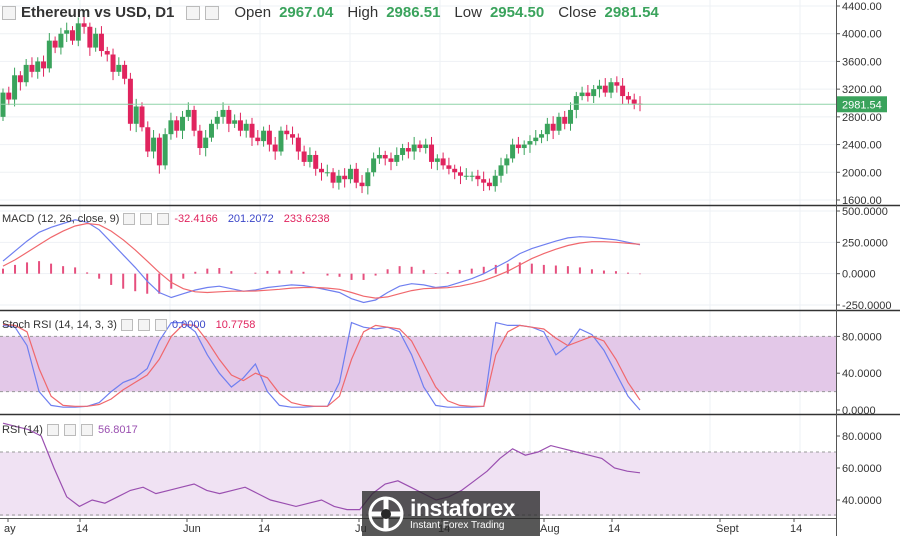 The width and height of the screenshot is (900, 536). I want to click on logo-tagline: Instant Forex Trading, so click(457, 525).